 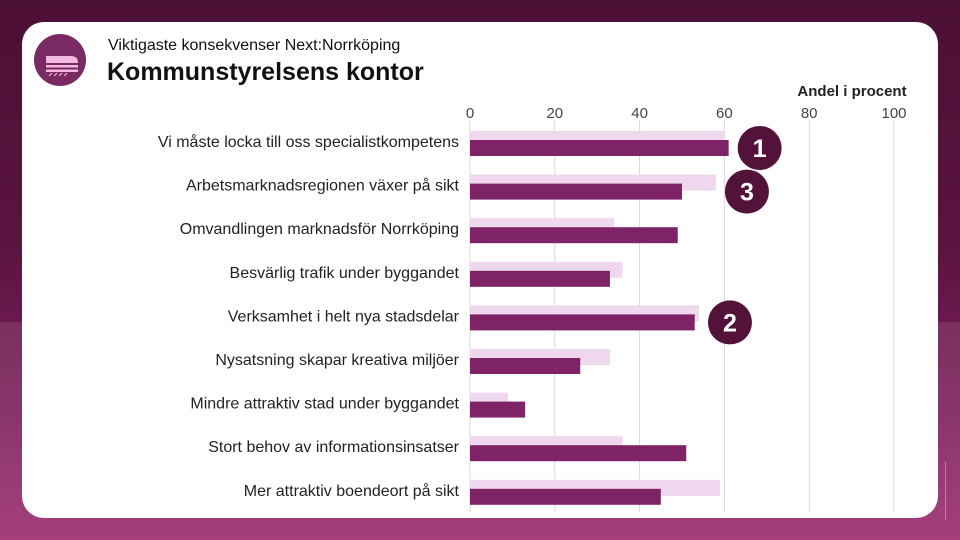 What do you see at coordinates (323, 186) in the screenshot?
I see `category-label: Arbetsmarknadsregionen växer på sikt` at bounding box center [323, 186].